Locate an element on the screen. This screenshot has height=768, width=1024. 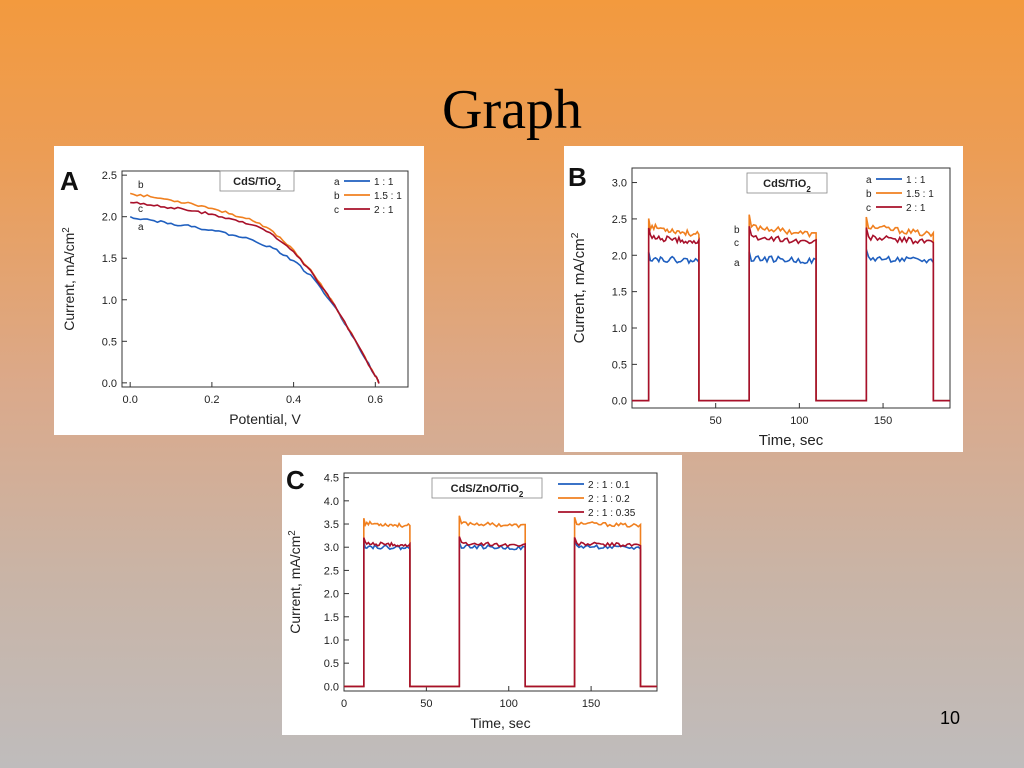
page-number: 10 is located at coordinates (949, 718).